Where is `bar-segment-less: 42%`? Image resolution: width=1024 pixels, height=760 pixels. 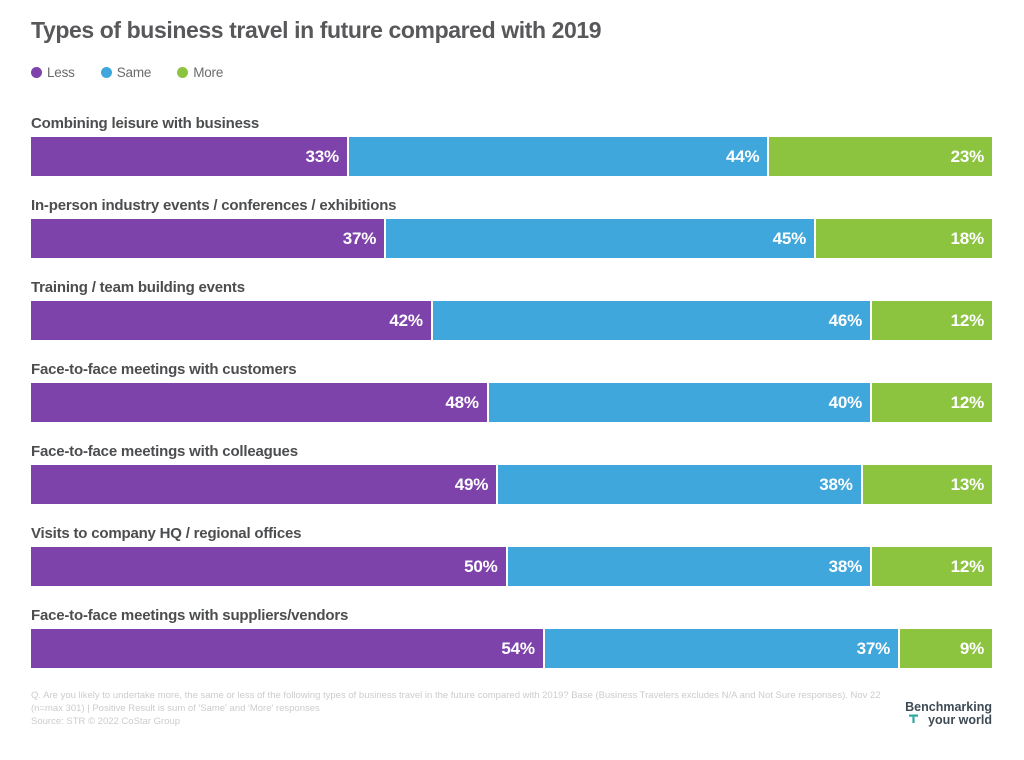
bar-segment-less: 42% is located at coordinates (231, 320).